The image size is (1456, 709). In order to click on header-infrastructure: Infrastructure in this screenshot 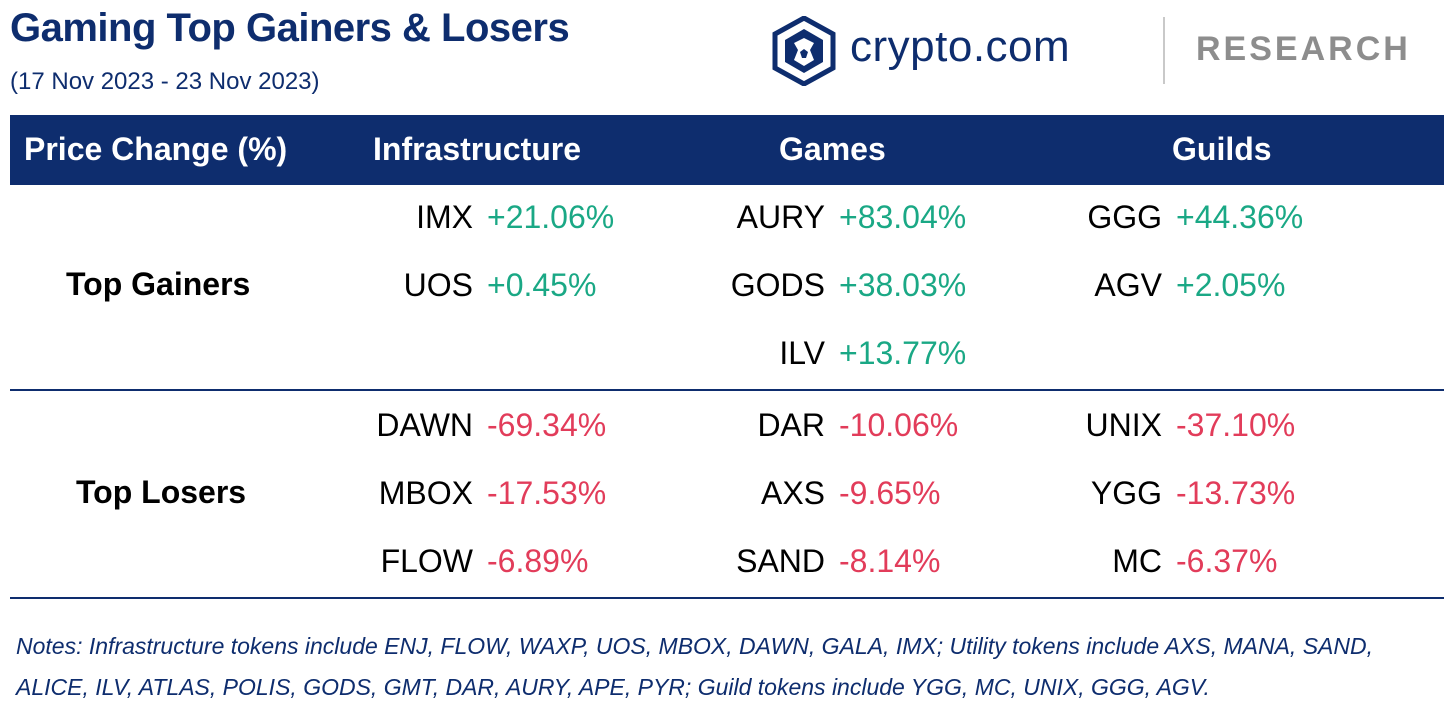, I will do `click(477, 149)`.